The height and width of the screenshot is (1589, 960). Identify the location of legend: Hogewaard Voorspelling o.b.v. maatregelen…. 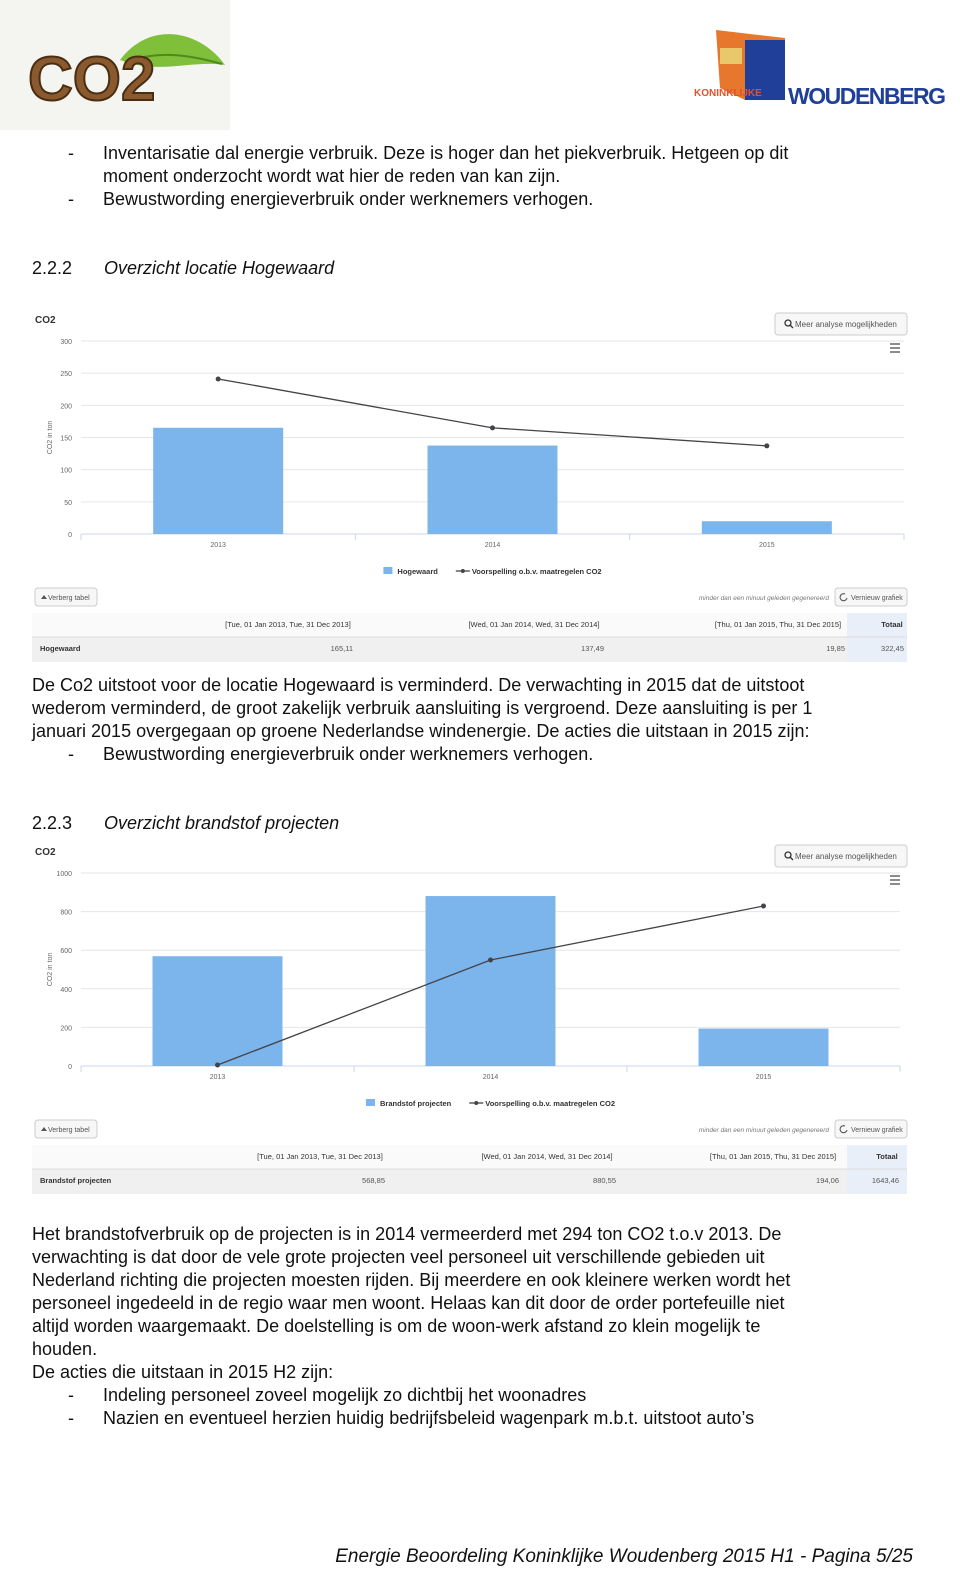
(492, 571).